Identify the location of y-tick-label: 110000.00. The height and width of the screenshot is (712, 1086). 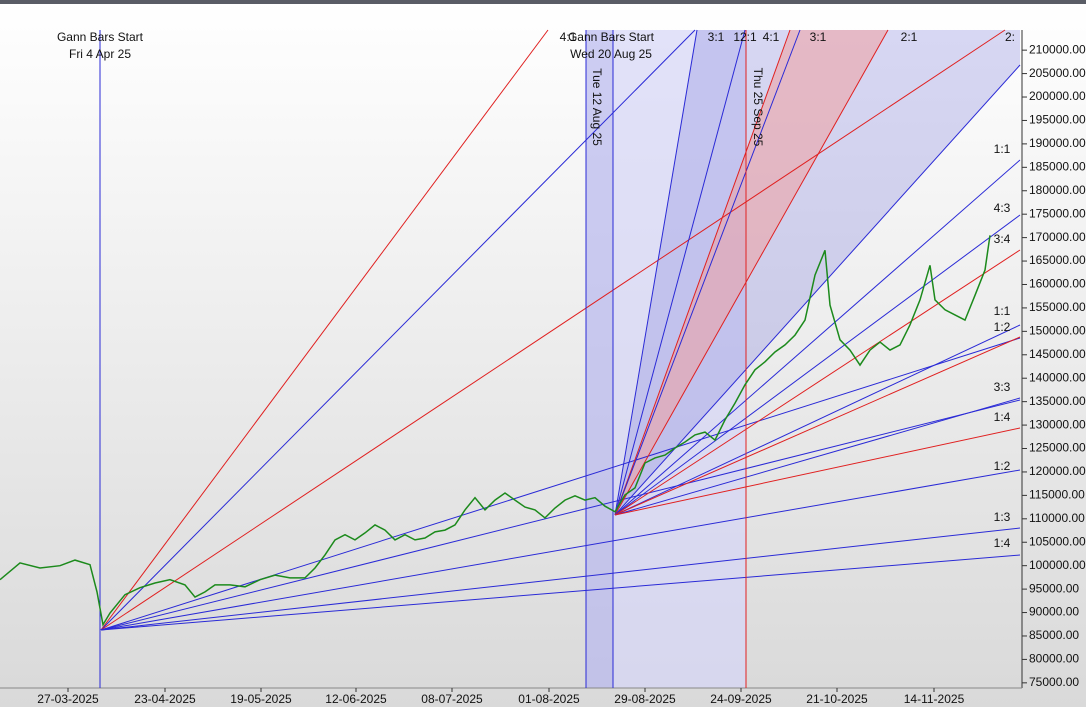
(1057, 518).